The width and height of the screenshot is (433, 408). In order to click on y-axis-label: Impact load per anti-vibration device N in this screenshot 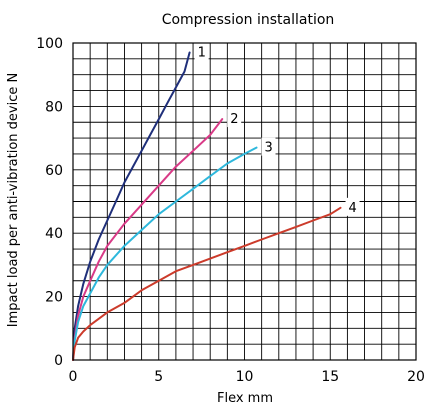, I will do `click(13, 200)`.